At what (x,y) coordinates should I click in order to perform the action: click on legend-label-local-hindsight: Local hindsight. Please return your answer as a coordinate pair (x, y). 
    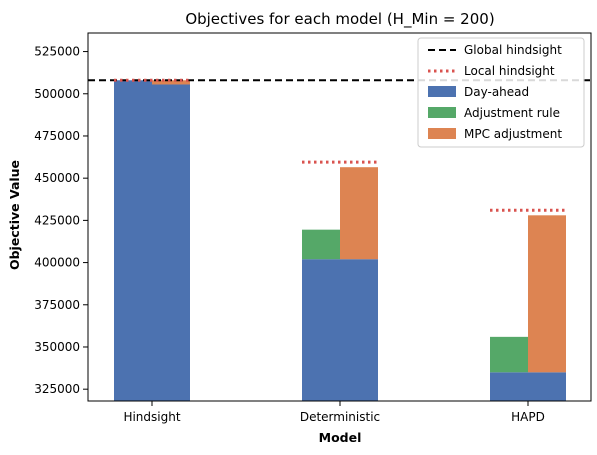
    Looking at the image, I should click on (509, 71).